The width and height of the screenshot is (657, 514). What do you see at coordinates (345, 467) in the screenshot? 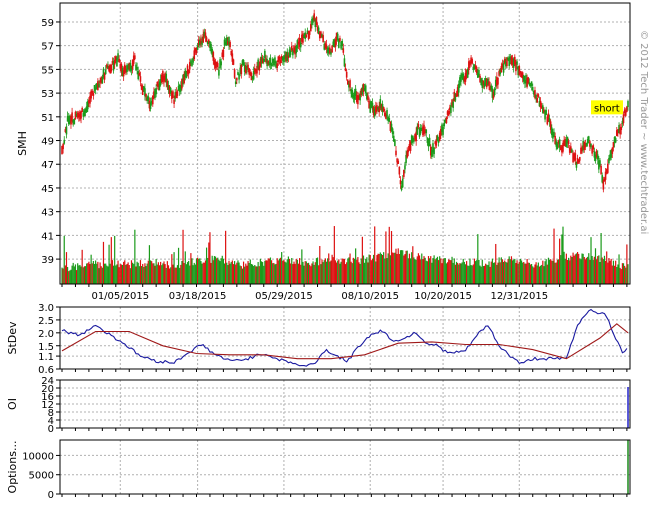
I see `plot-frame` at bounding box center [345, 467].